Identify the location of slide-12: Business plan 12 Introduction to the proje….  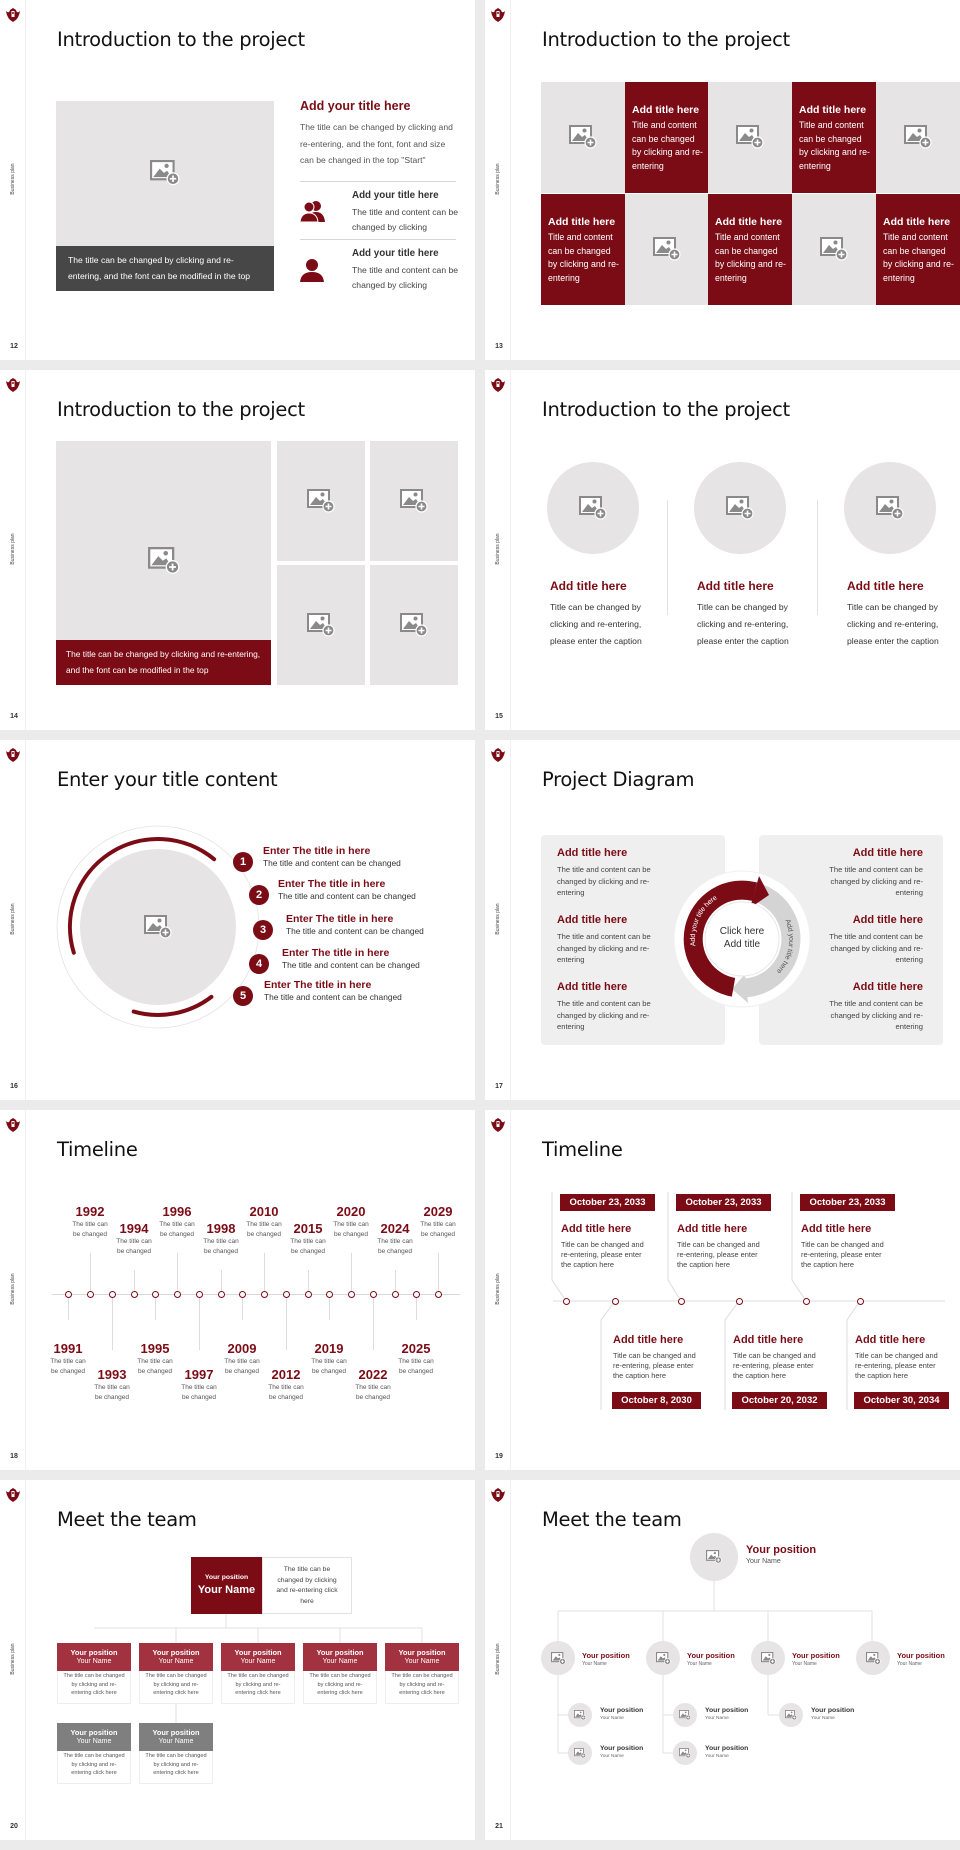
(237, 180).